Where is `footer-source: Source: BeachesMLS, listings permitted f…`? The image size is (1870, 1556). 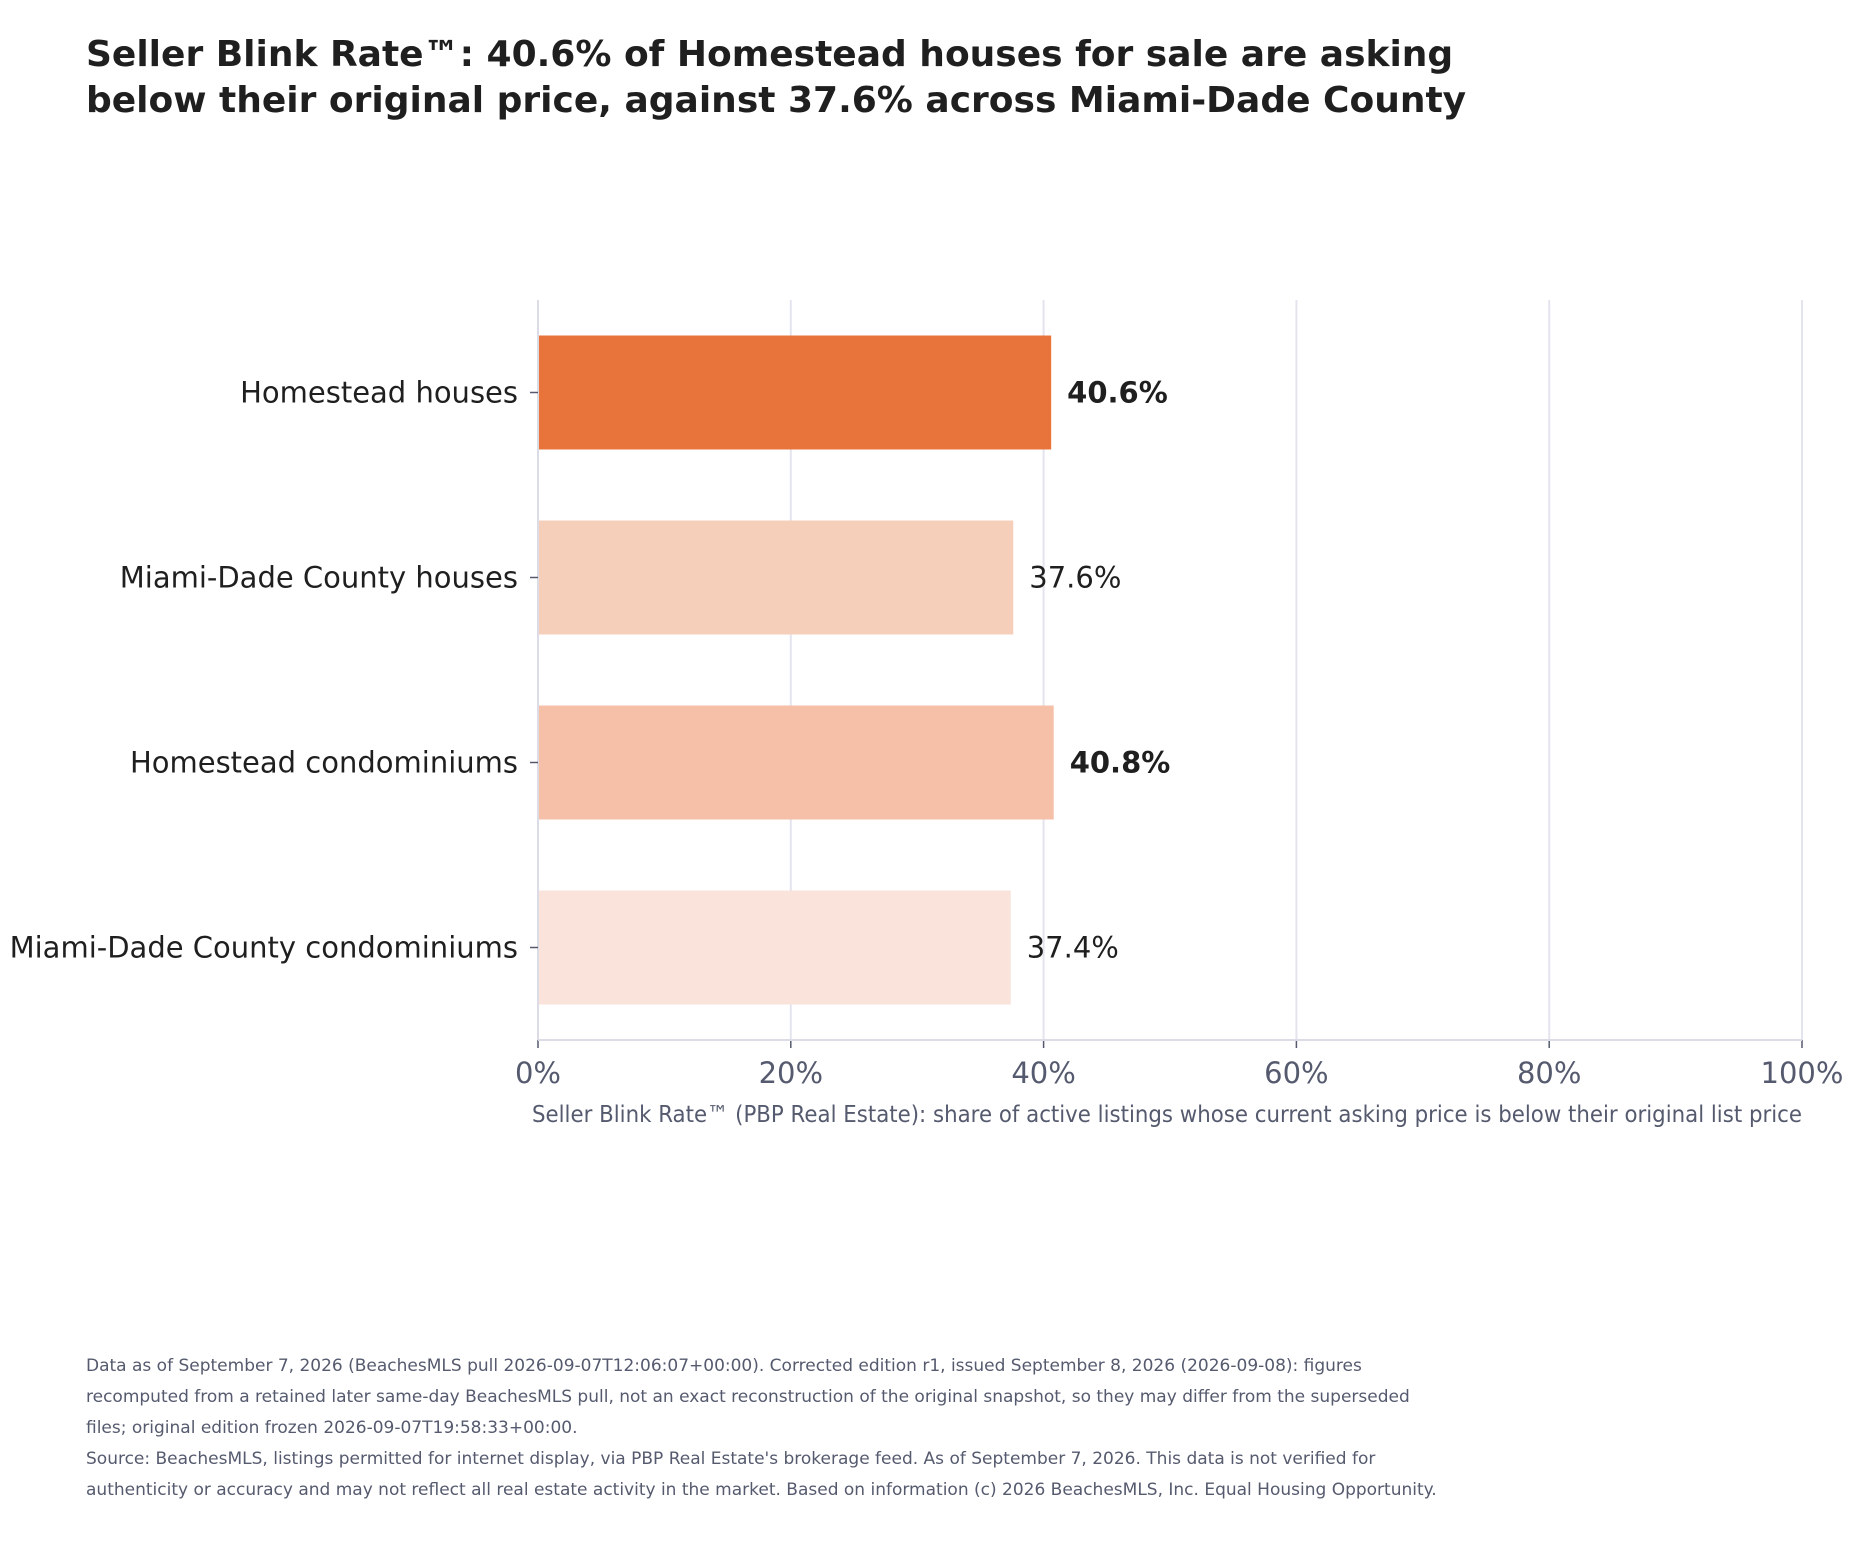 footer-source: Source: BeachesMLS, listings permitted f… is located at coordinates (761, 1474).